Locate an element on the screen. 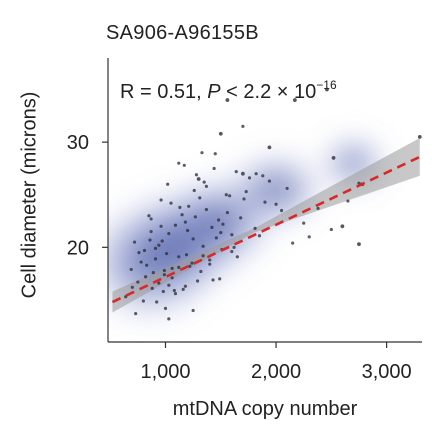  x-tick-label: 2,000 is located at coordinates (276, 372).